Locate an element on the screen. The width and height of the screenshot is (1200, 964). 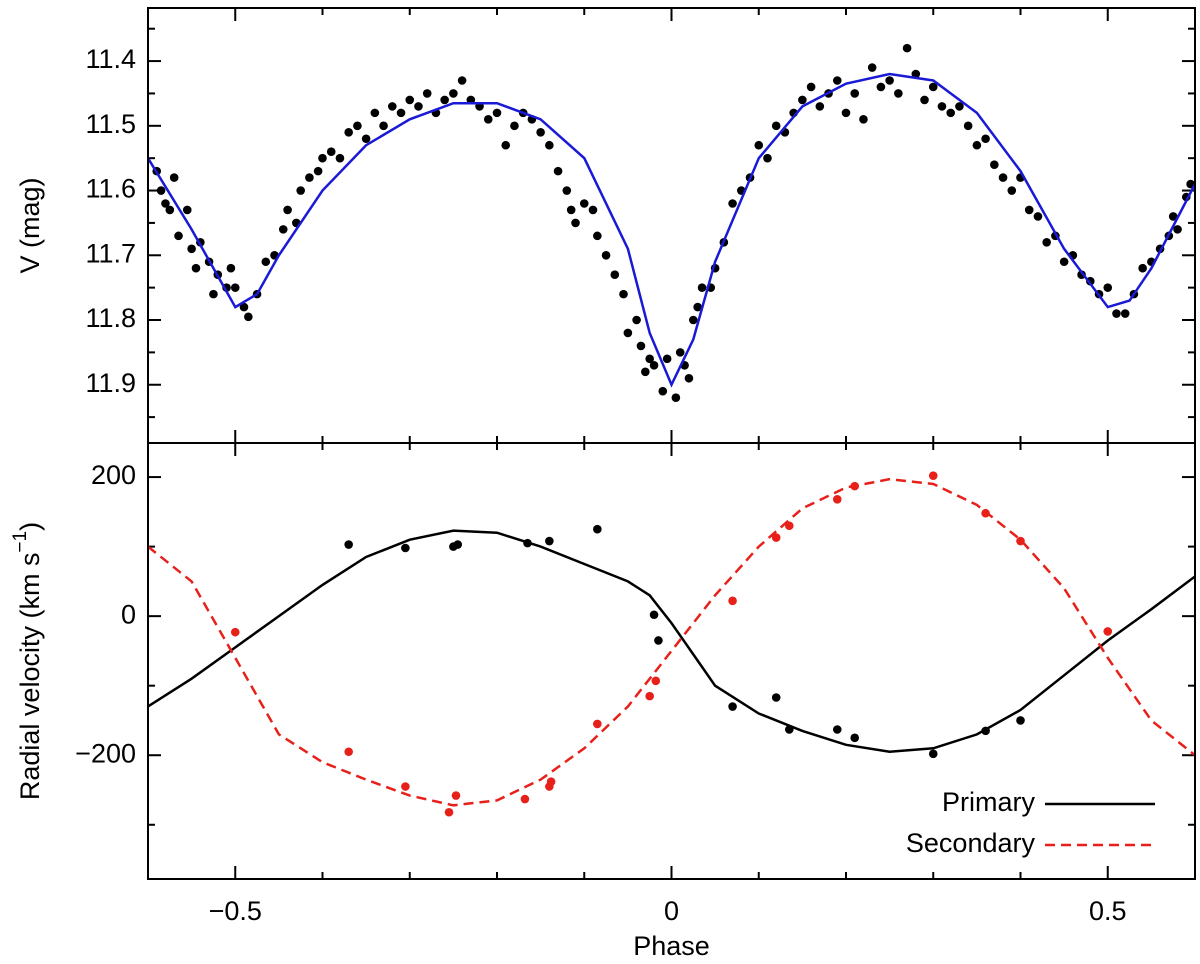
legend-label: Primary is located at coordinates (988, 802).